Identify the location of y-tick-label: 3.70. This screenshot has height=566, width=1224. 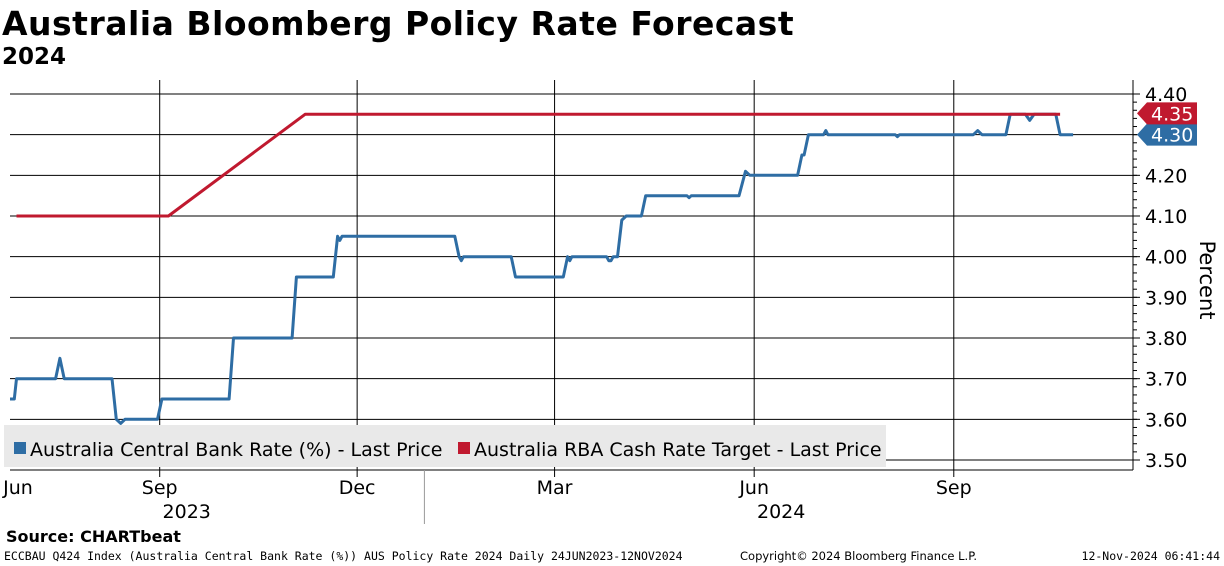
(1166, 380).